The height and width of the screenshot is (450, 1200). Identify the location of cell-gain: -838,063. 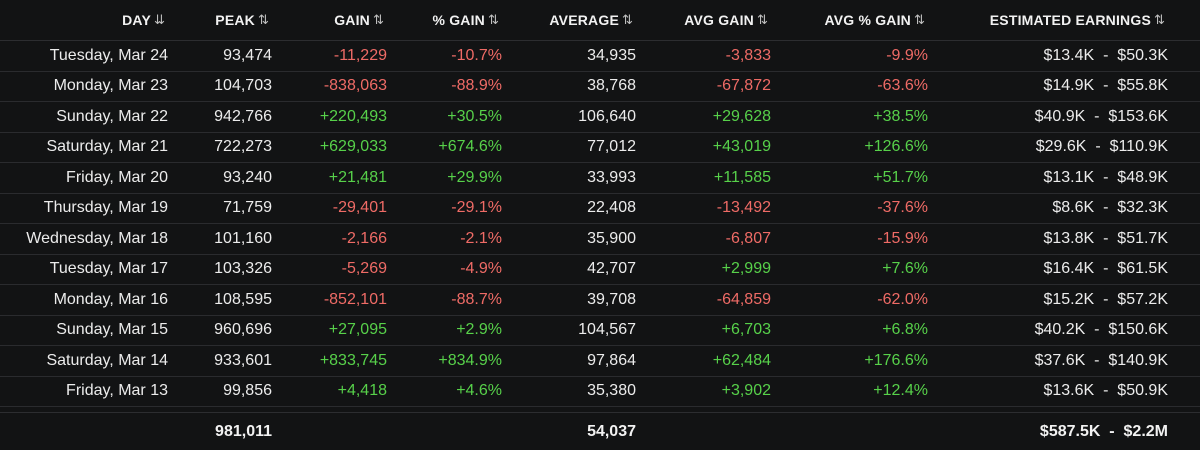
(355, 86).